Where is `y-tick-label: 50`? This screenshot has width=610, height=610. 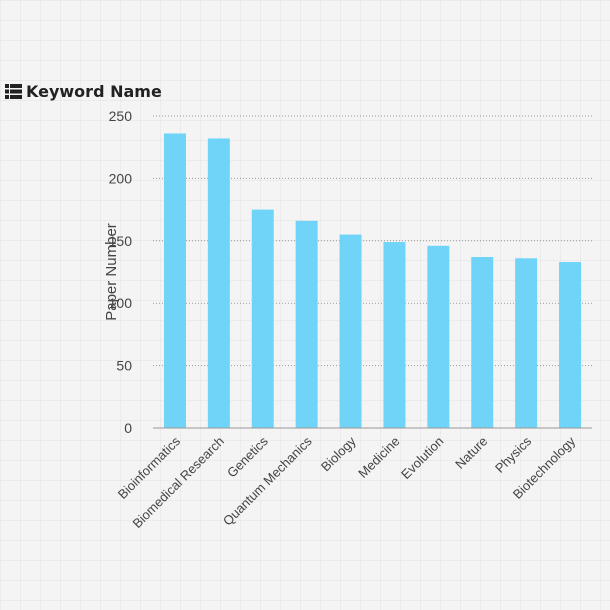
y-tick-label: 50 is located at coordinates (124, 366).